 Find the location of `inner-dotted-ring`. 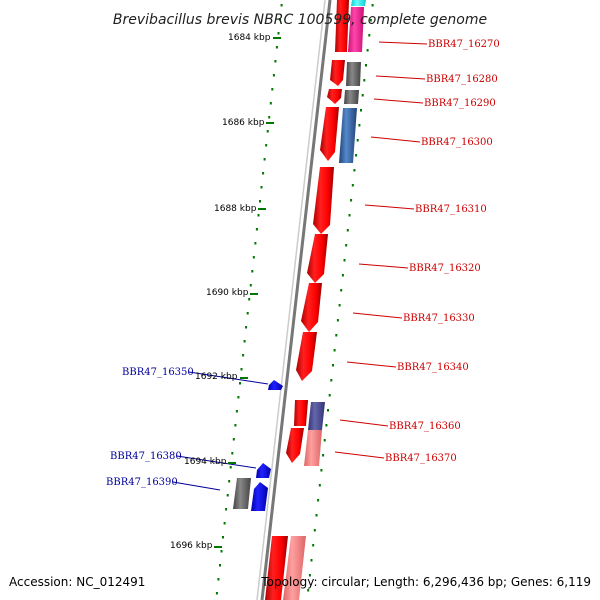

inner-dotted-ring is located at coordinates (340, 298).